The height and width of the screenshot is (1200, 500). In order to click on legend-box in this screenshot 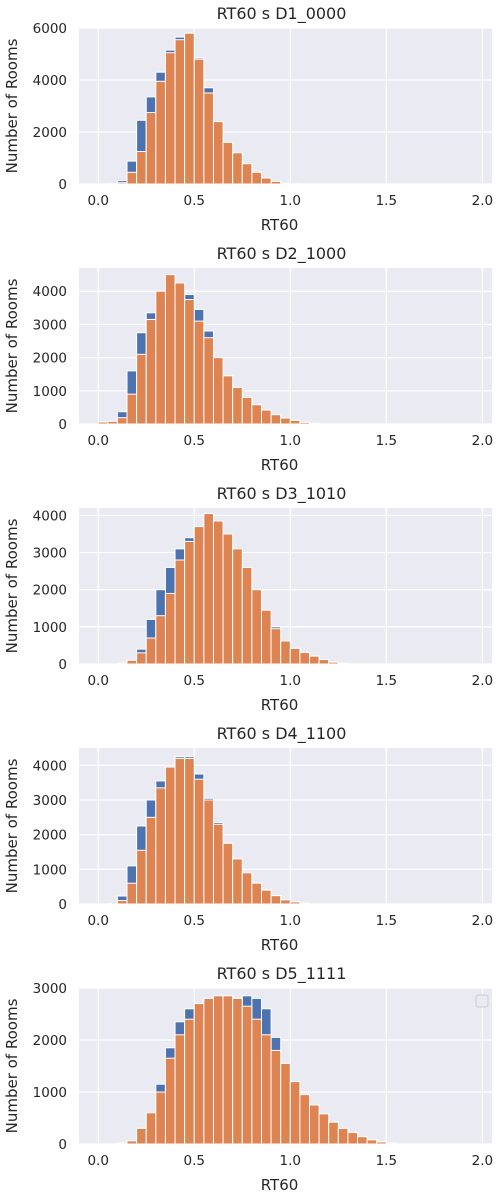, I will do `click(482, 1001)`.